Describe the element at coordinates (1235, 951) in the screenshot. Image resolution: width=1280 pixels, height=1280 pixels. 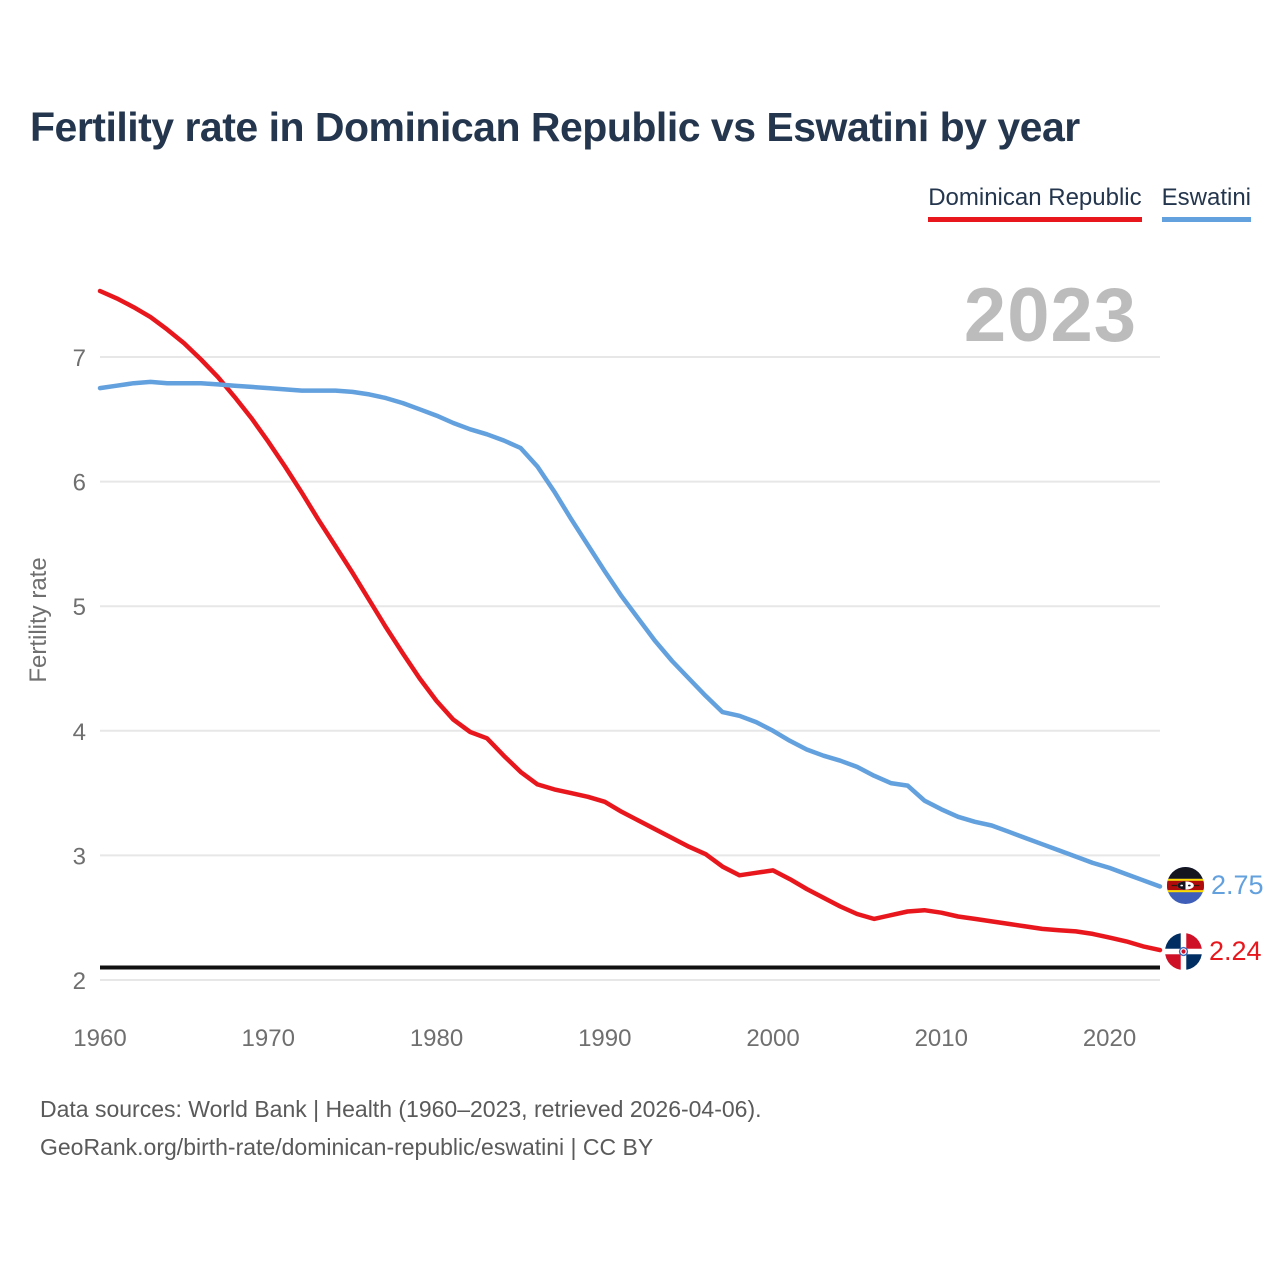
I see `end-value-dominican-republic: 2.24` at that location.